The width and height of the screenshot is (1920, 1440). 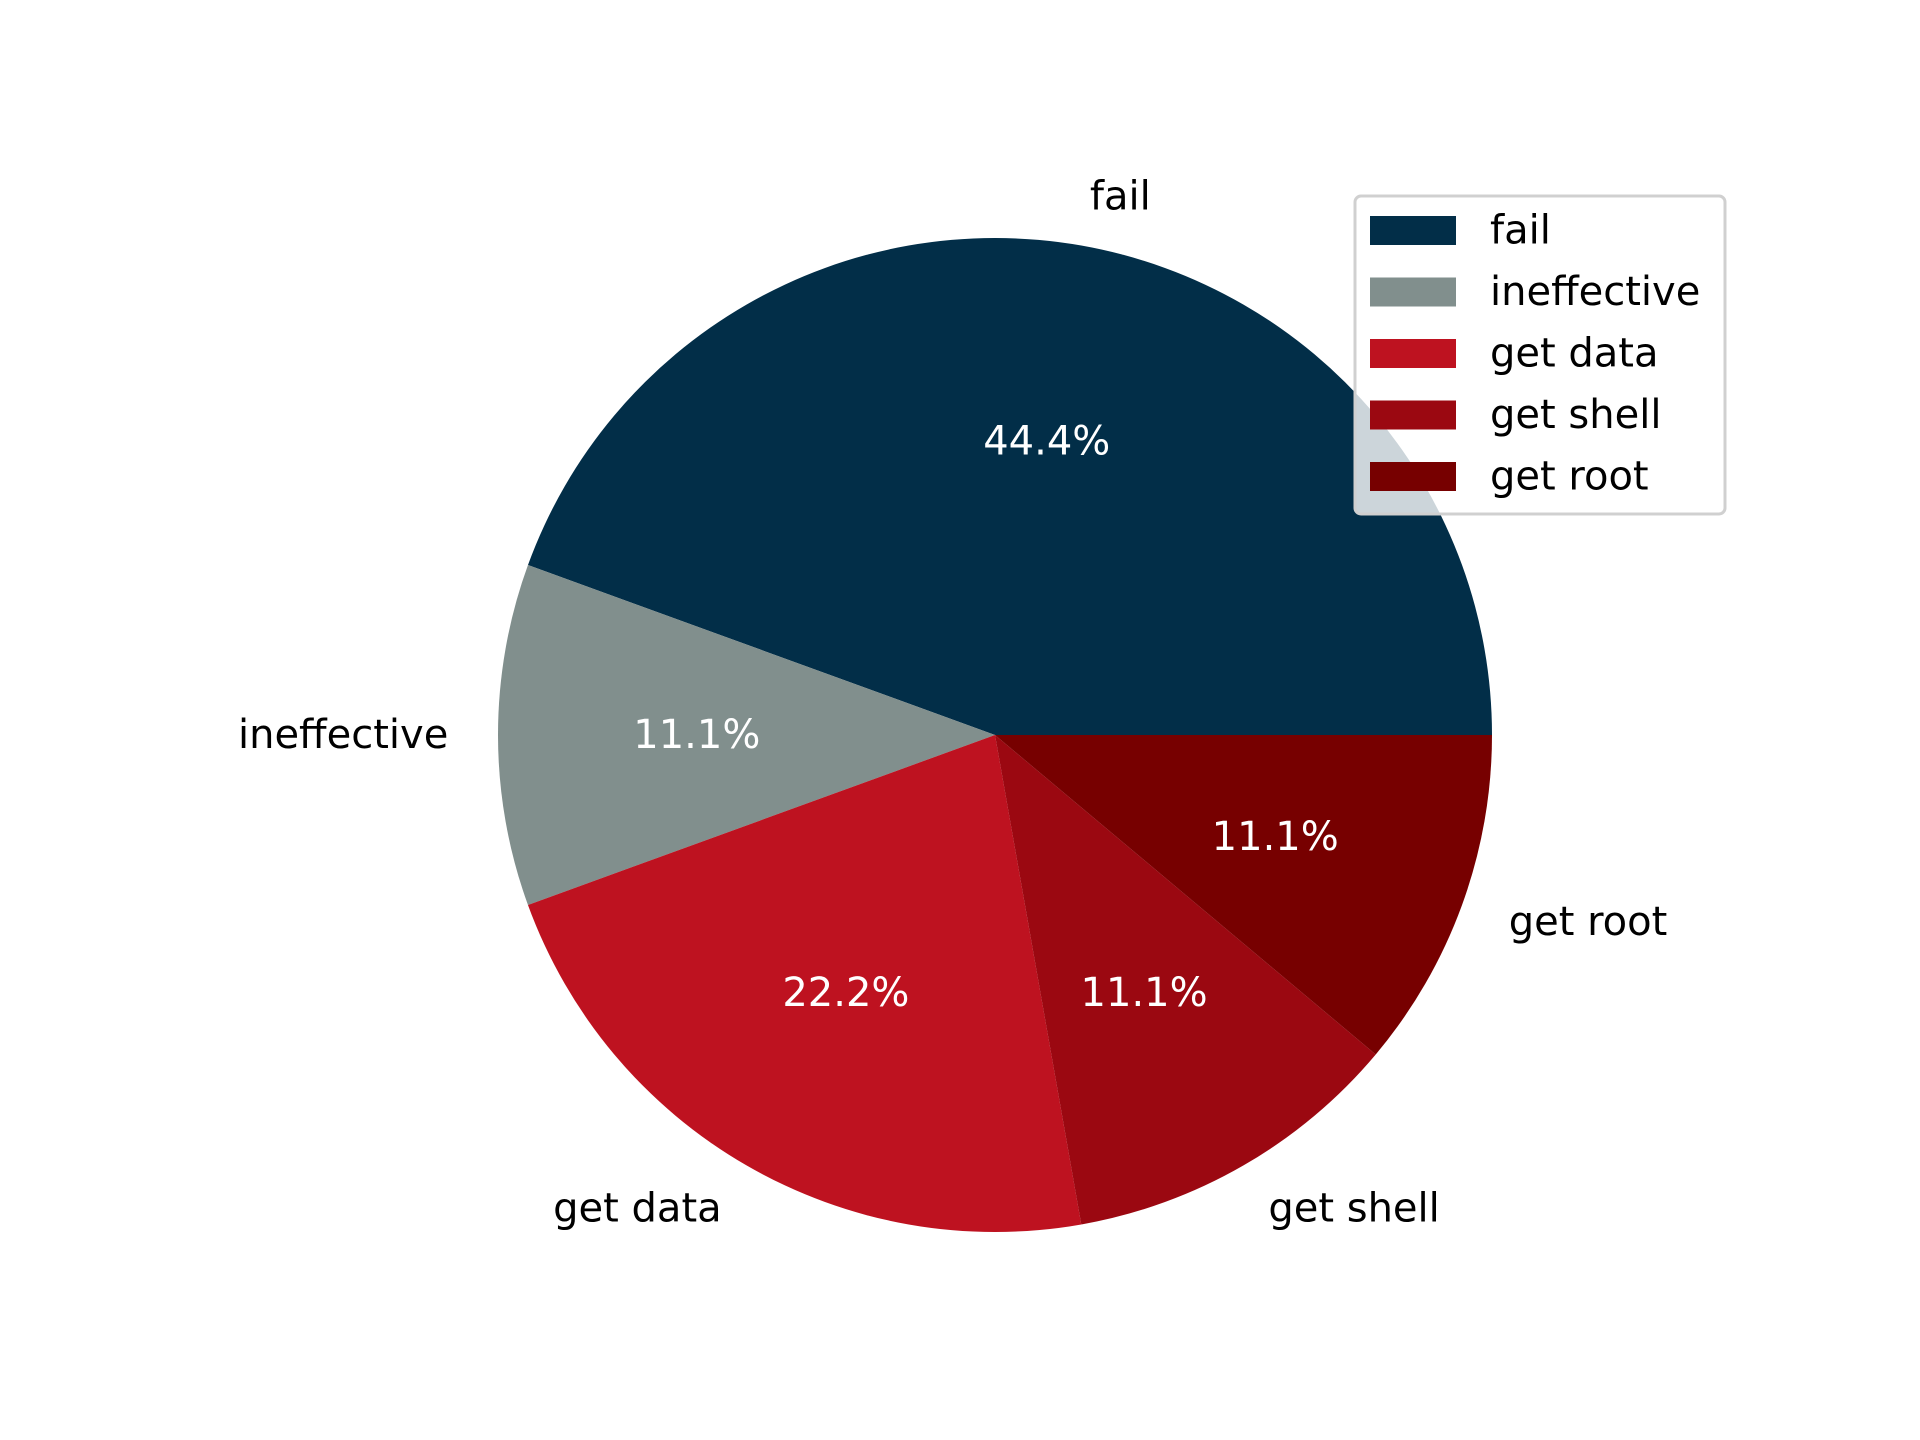 What do you see at coordinates (1144, 993) in the screenshot?
I see `percent-label-get-shell: 11.1%` at bounding box center [1144, 993].